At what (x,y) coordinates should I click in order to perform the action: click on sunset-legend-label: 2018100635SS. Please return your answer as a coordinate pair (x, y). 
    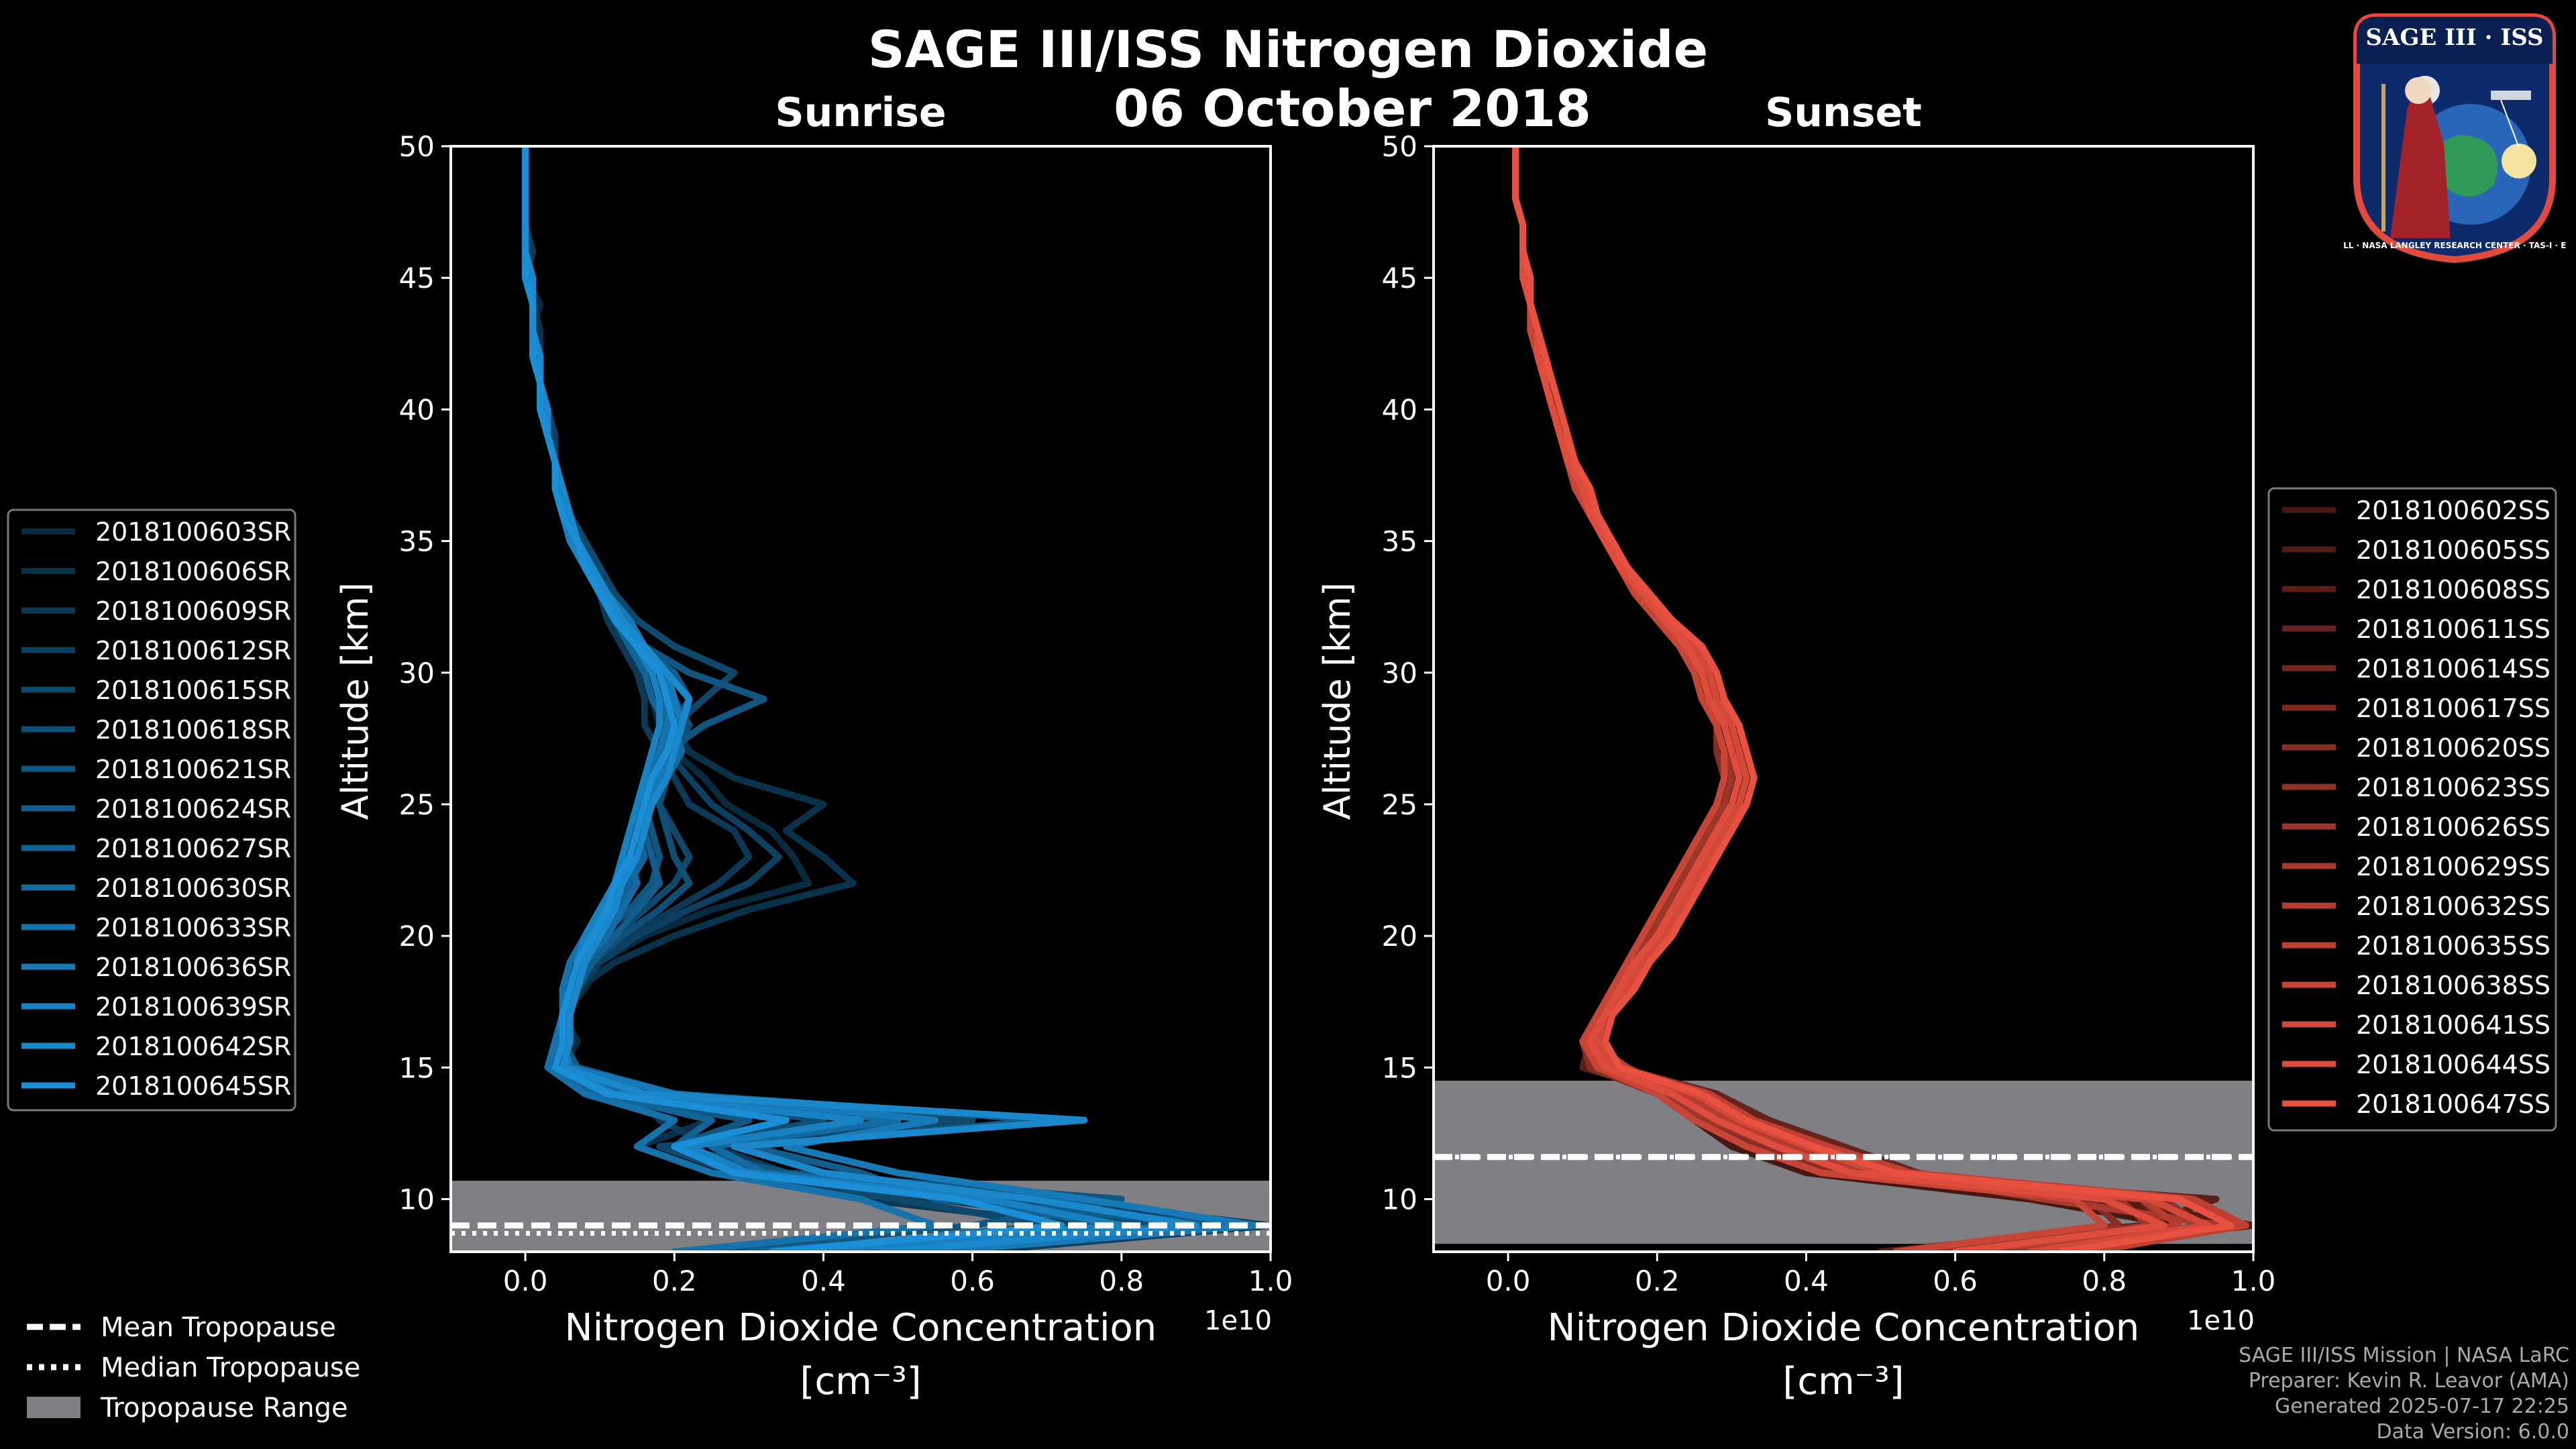
    Looking at the image, I should click on (2453, 946).